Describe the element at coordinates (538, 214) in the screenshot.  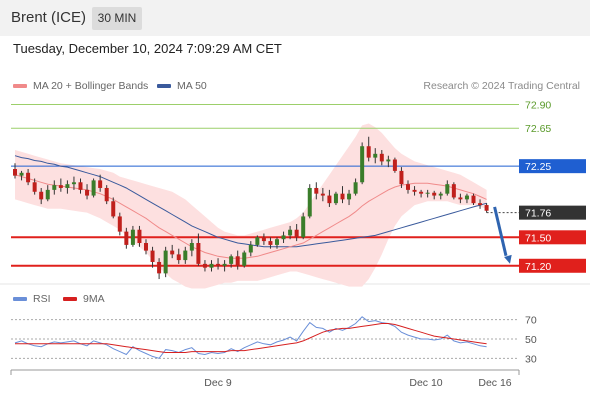
I see `level-label-71-76: 71.76` at that location.